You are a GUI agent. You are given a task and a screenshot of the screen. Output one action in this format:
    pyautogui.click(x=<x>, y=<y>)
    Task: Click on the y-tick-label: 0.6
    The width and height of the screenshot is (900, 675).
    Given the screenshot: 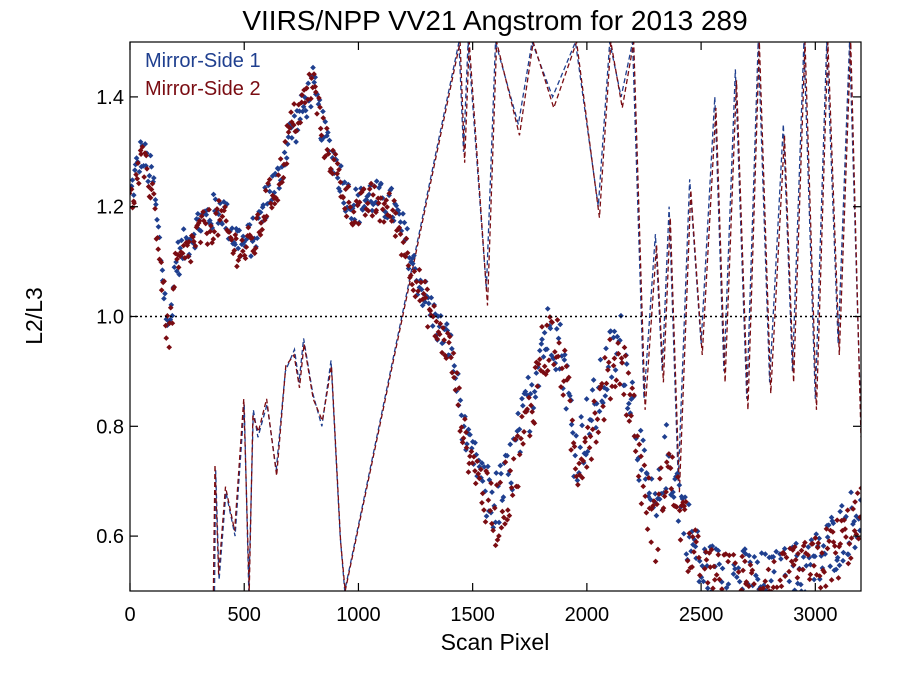 What is the action you would take?
    pyautogui.click(x=110, y=537)
    